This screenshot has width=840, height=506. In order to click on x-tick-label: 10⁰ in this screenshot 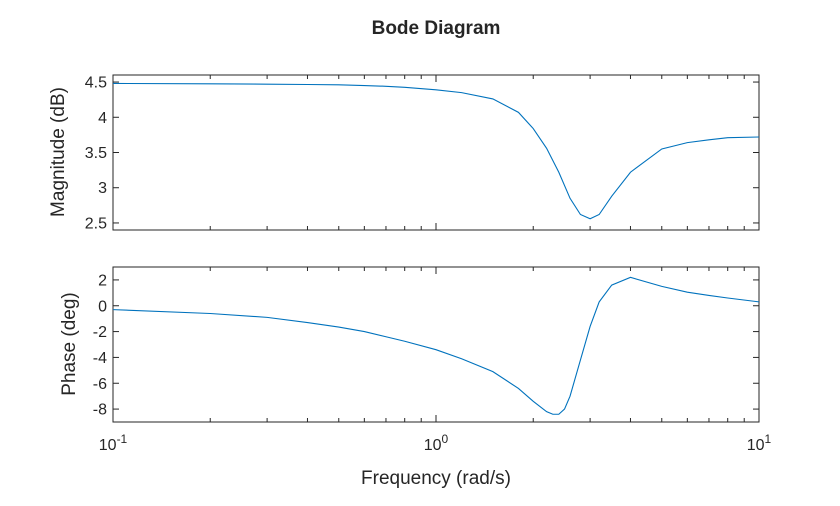, I will do `click(436, 443)`.